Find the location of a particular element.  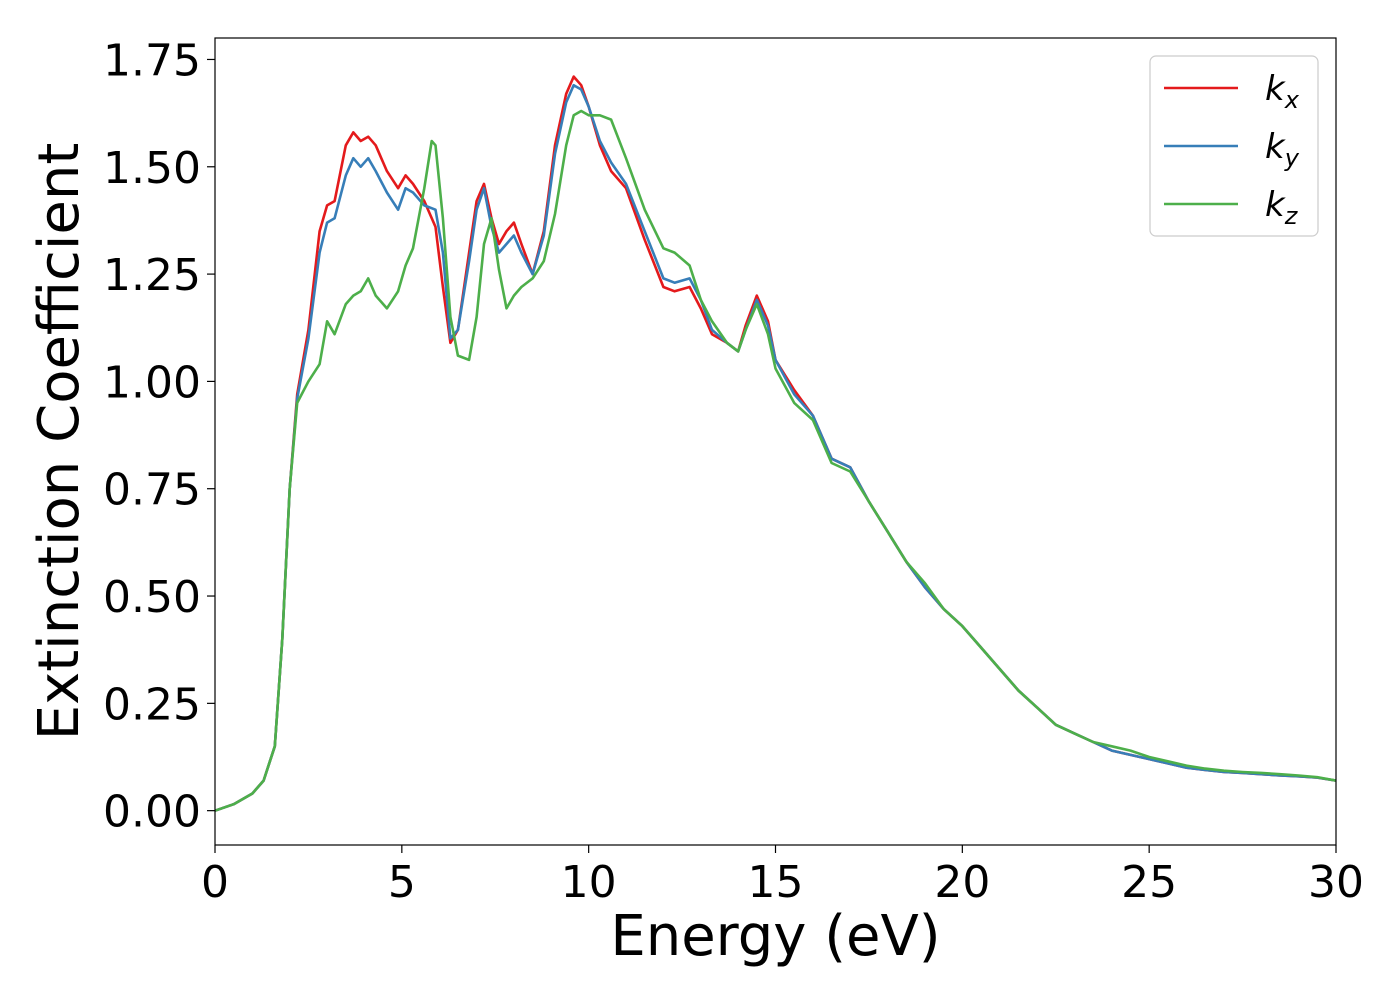

x-tick-label: 0 is located at coordinates (215, 882).